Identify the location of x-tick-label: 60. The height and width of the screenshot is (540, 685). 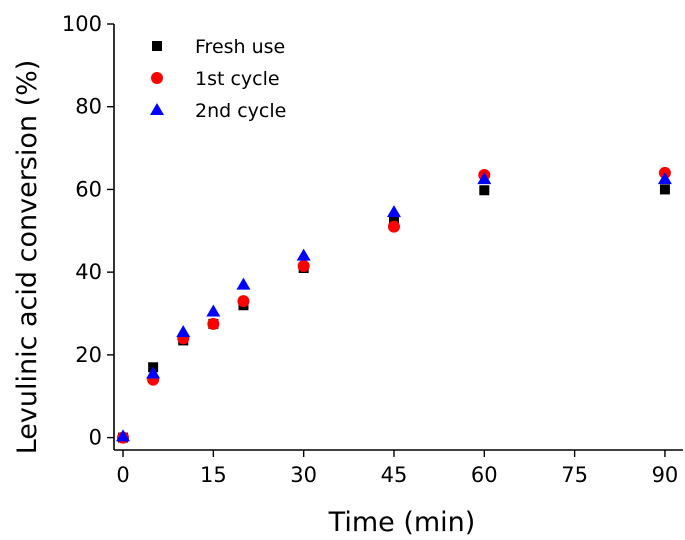
(484, 475).